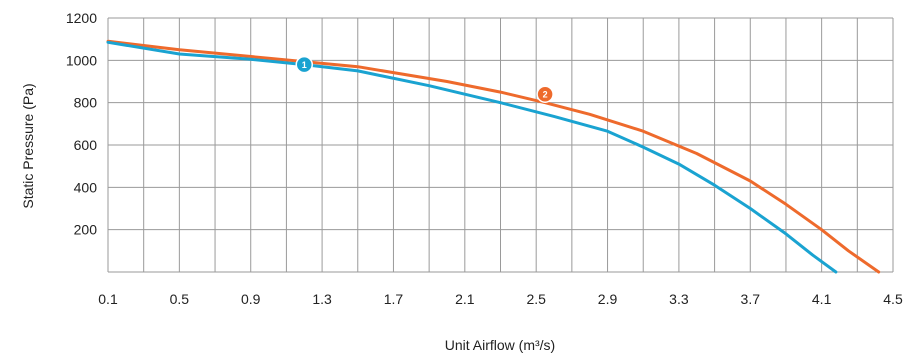  I want to click on x-tick-label: 1.3, so click(322, 299).